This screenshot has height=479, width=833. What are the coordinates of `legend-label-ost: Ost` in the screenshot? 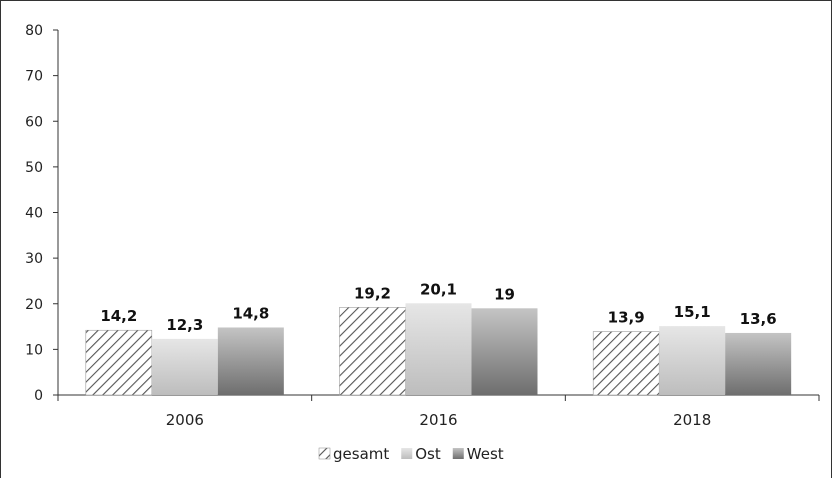 It's located at (428, 454).